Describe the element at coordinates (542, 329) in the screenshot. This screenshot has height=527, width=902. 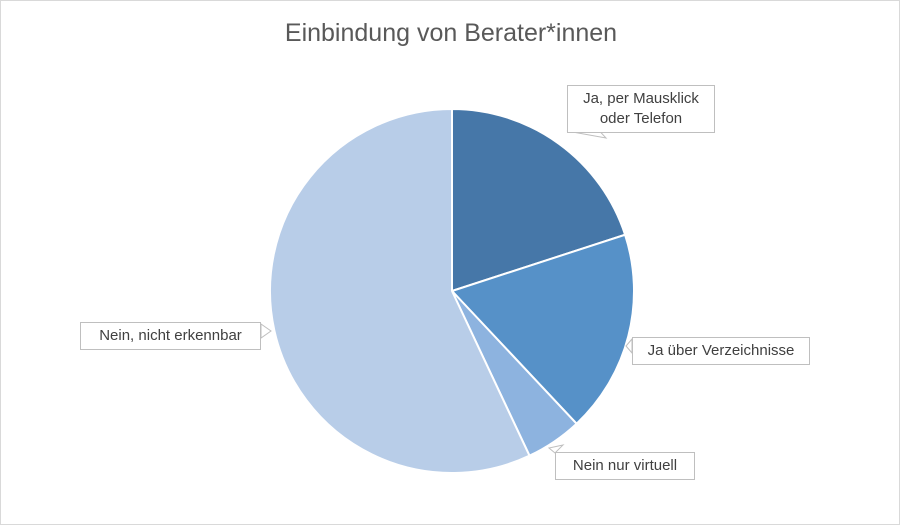
I see `pie-slice-ja-ueber-verzeichnisse` at that location.